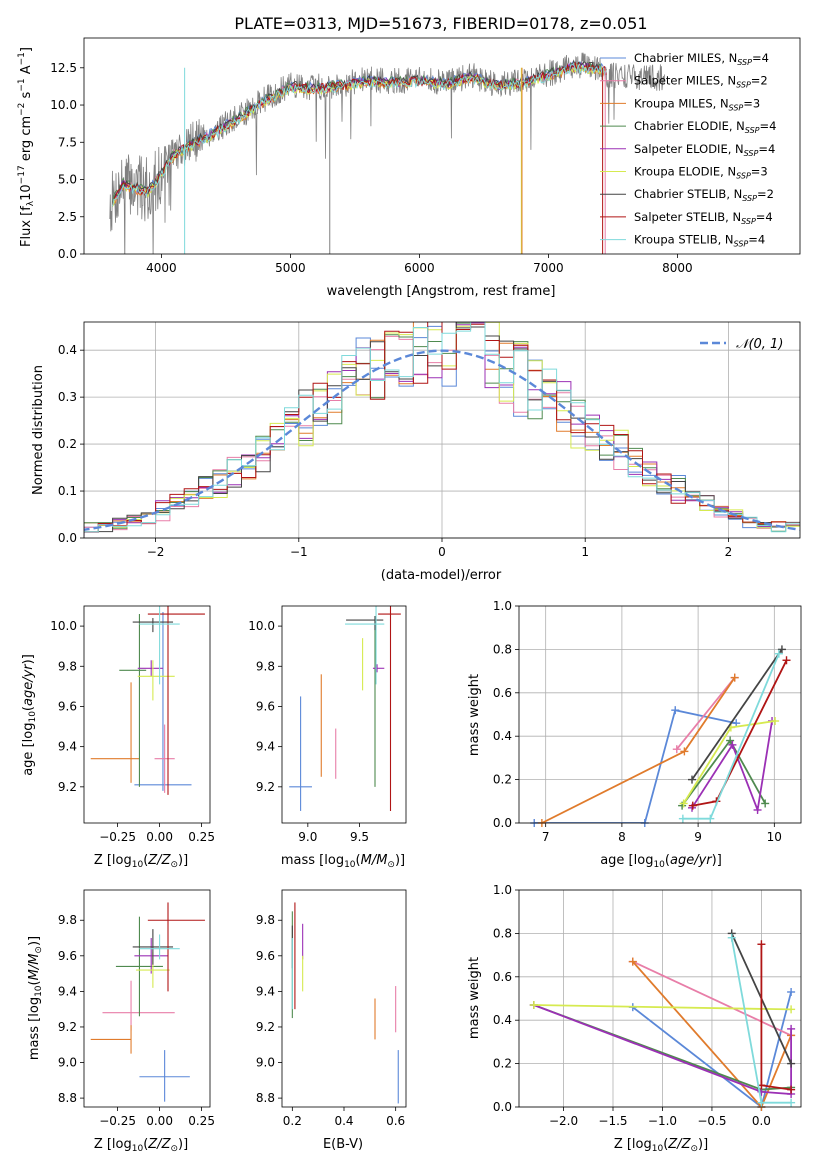 This screenshot has width=819, height=1170. Describe the element at coordinates (67, 491) in the screenshot. I see `y-tick-label: 0.1` at that location.